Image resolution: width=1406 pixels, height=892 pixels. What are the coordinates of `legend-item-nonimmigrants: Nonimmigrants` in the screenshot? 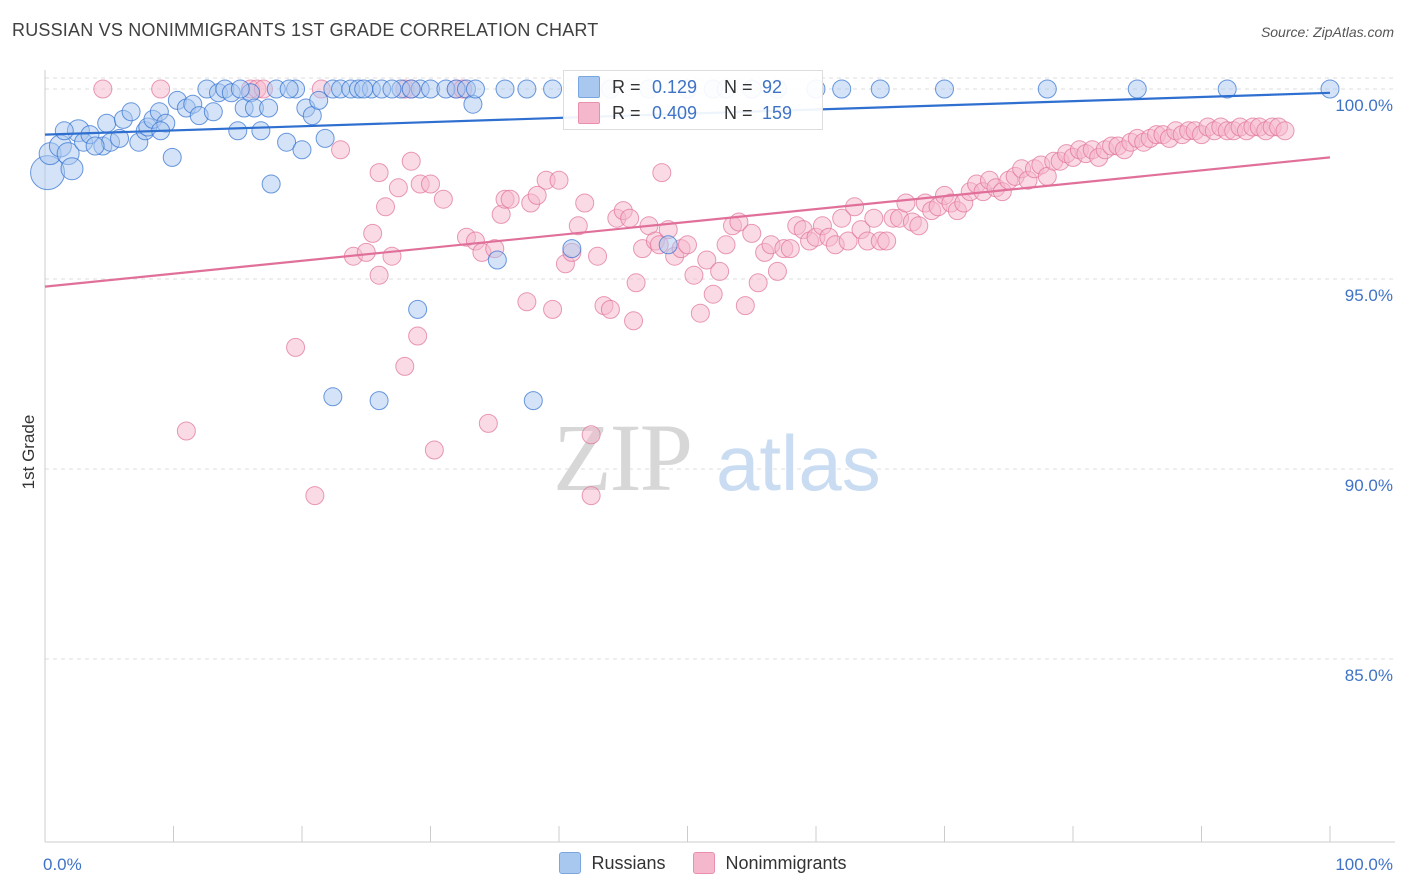 It's located at (770, 863).